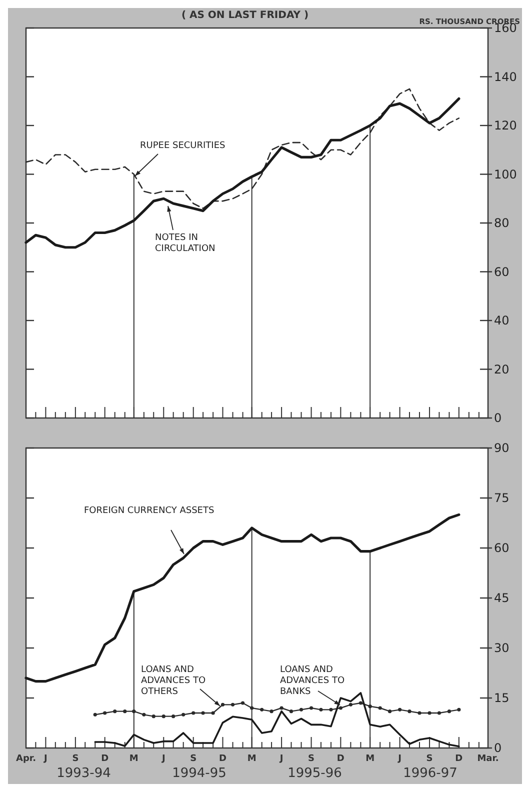 This screenshot has height=787, width=530. Describe the element at coordinates (173, 681) in the screenshot. I see `series-label: LOANS AND ADVANCES TO OTHERS` at that location.